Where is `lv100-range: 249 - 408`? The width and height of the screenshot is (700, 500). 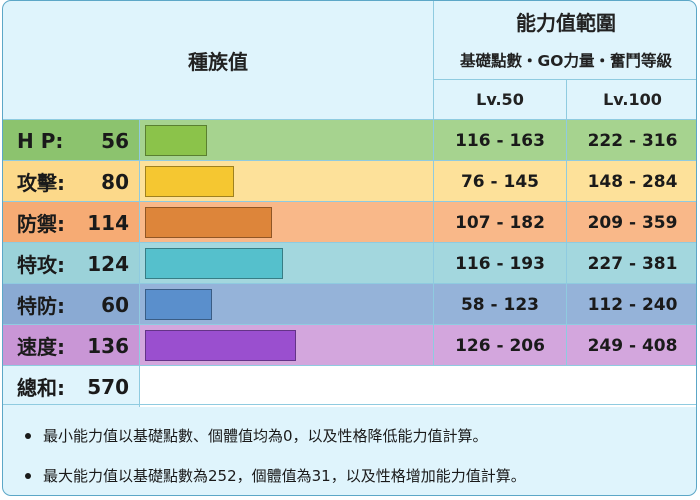 lv100-range: 249 - 408 is located at coordinates (631, 345).